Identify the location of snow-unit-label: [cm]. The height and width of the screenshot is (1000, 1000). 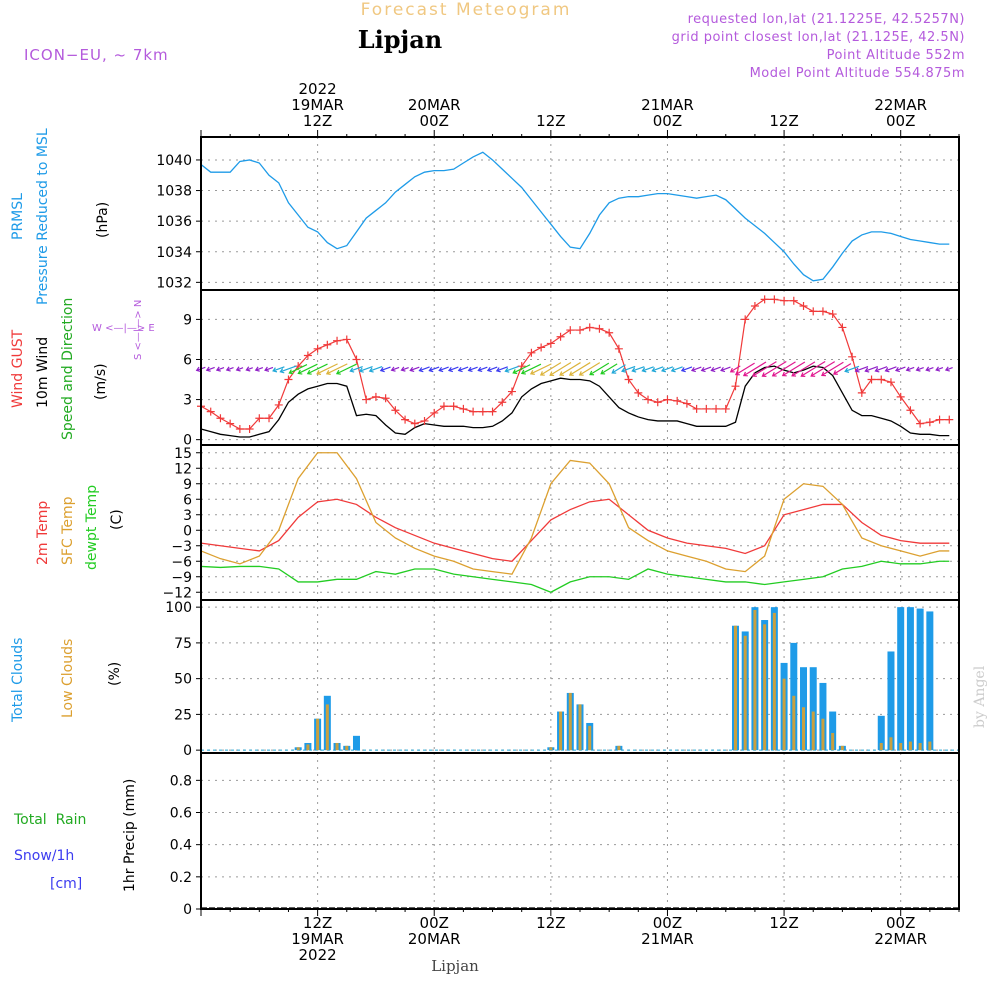
(66, 884).